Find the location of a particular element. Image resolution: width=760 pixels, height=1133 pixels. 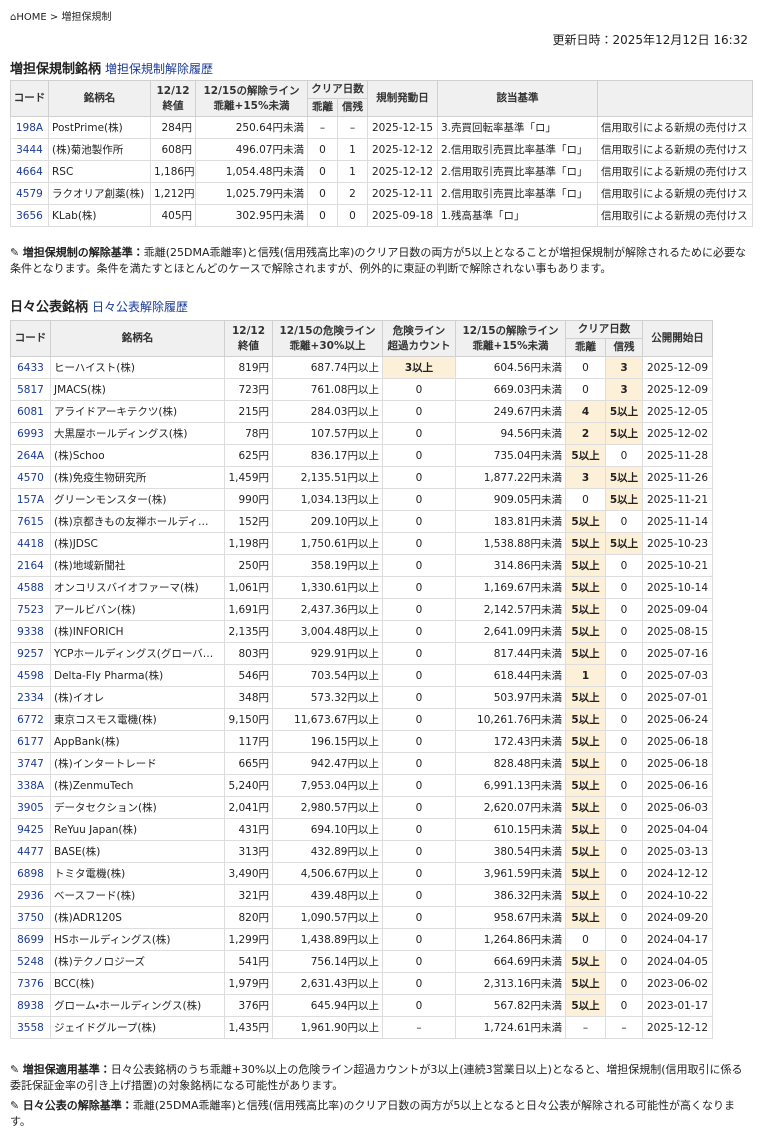

cell: 929.91円以上 is located at coordinates (327, 653).